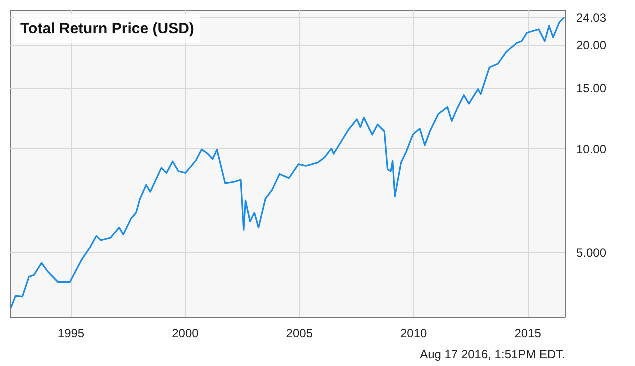  What do you see at coordinates (591, 253) in the screenshot?
I see `y-tick-label: 5.000` at bounding box center [591, 253].